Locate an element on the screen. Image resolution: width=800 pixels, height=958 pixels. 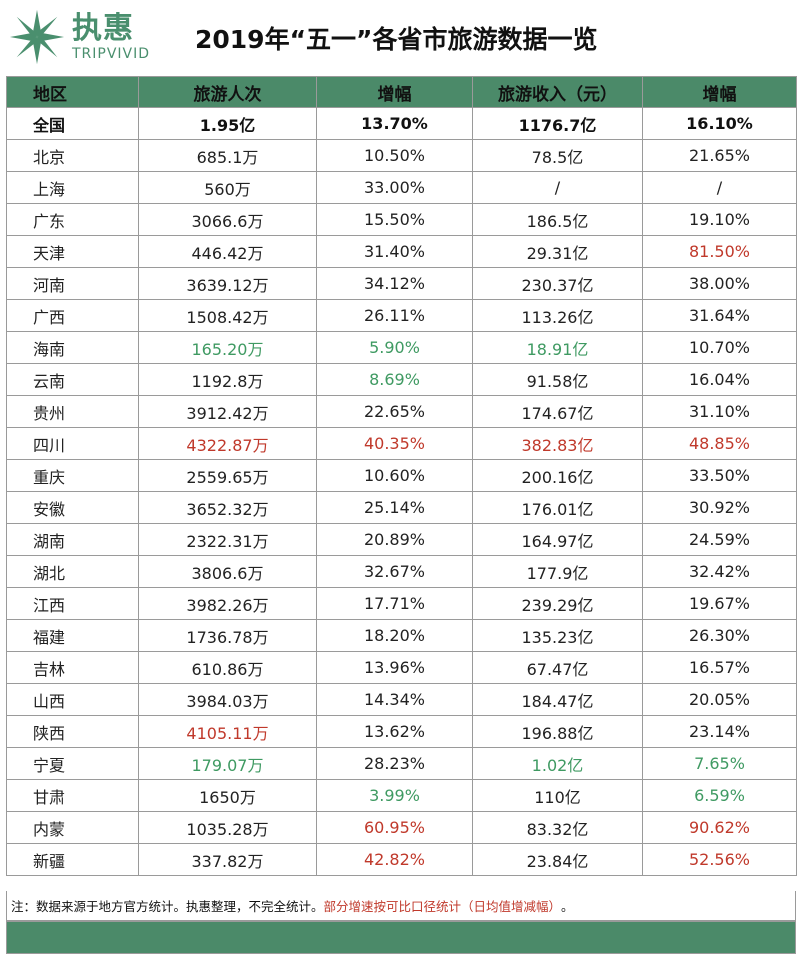
cell-visitors-growth: 15.50% is located at coordinates (394, 219).